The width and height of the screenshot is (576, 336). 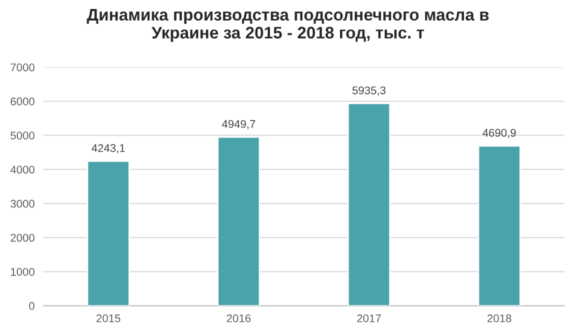 I want to click on y-tick-label: 6000, so click(x=22, y=102).